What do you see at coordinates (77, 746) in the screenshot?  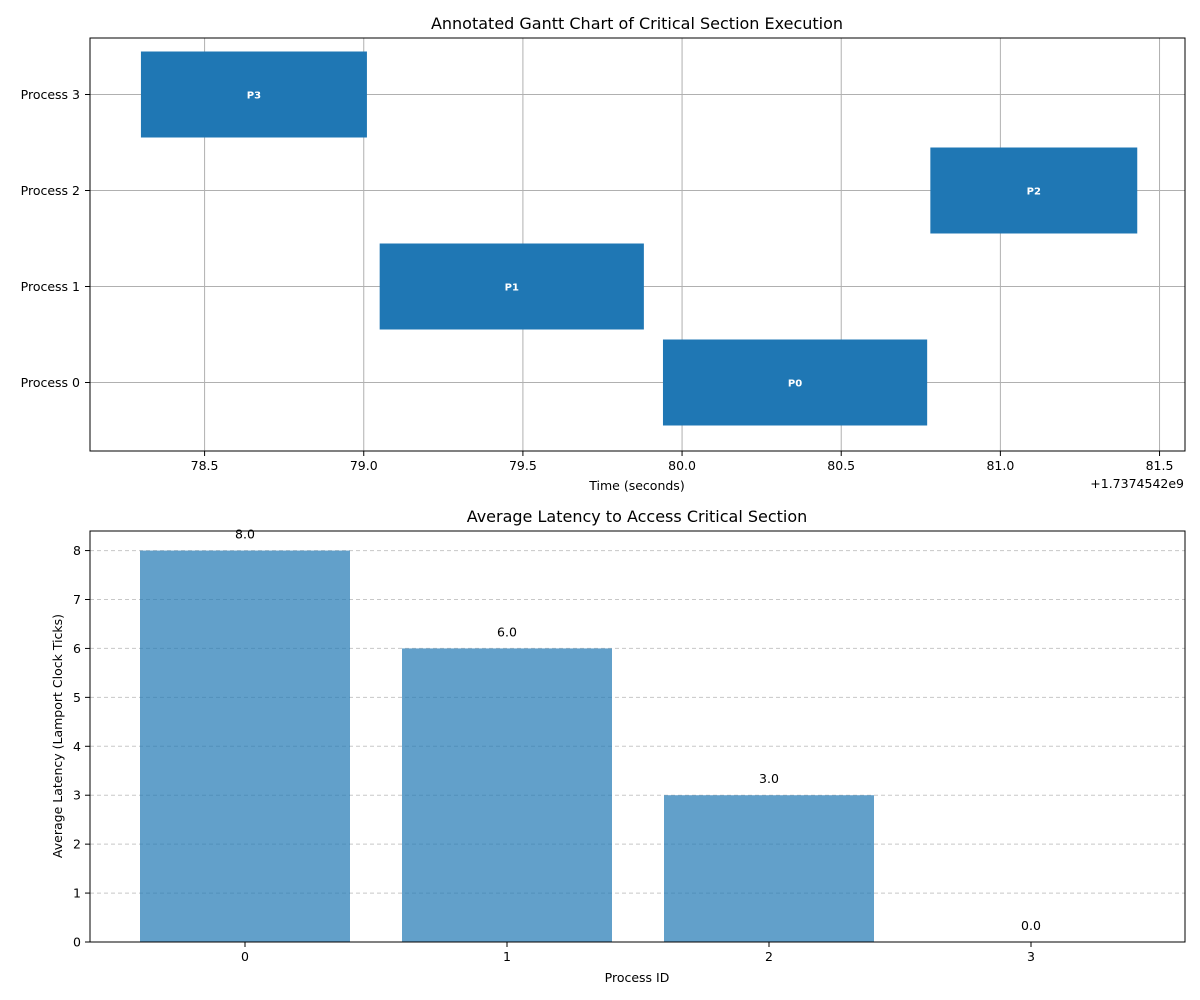 I see `latency-y-tick-label: 4` at bounding box center [77, 746].